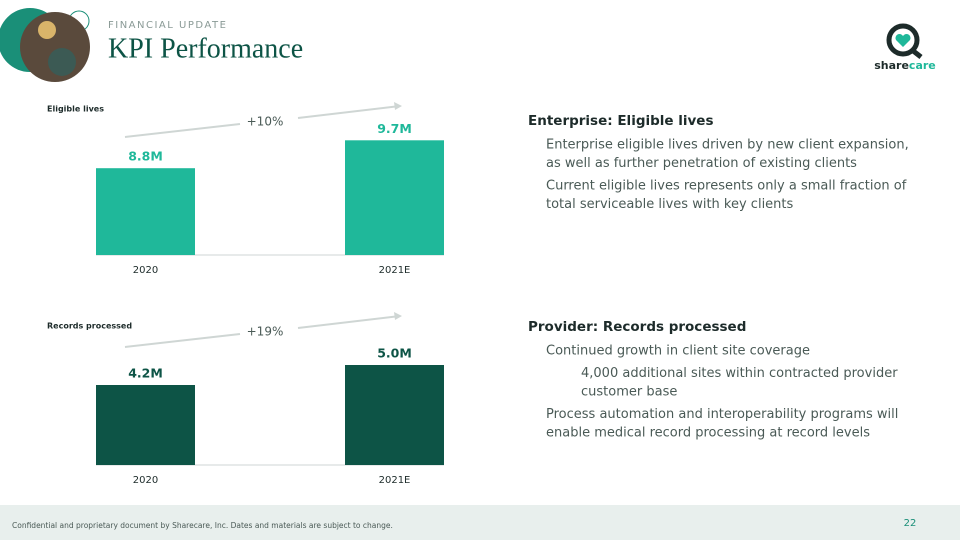 The height and width of the screenshot is (540, 960). I want to click on logo-ring, so click(903, 40).